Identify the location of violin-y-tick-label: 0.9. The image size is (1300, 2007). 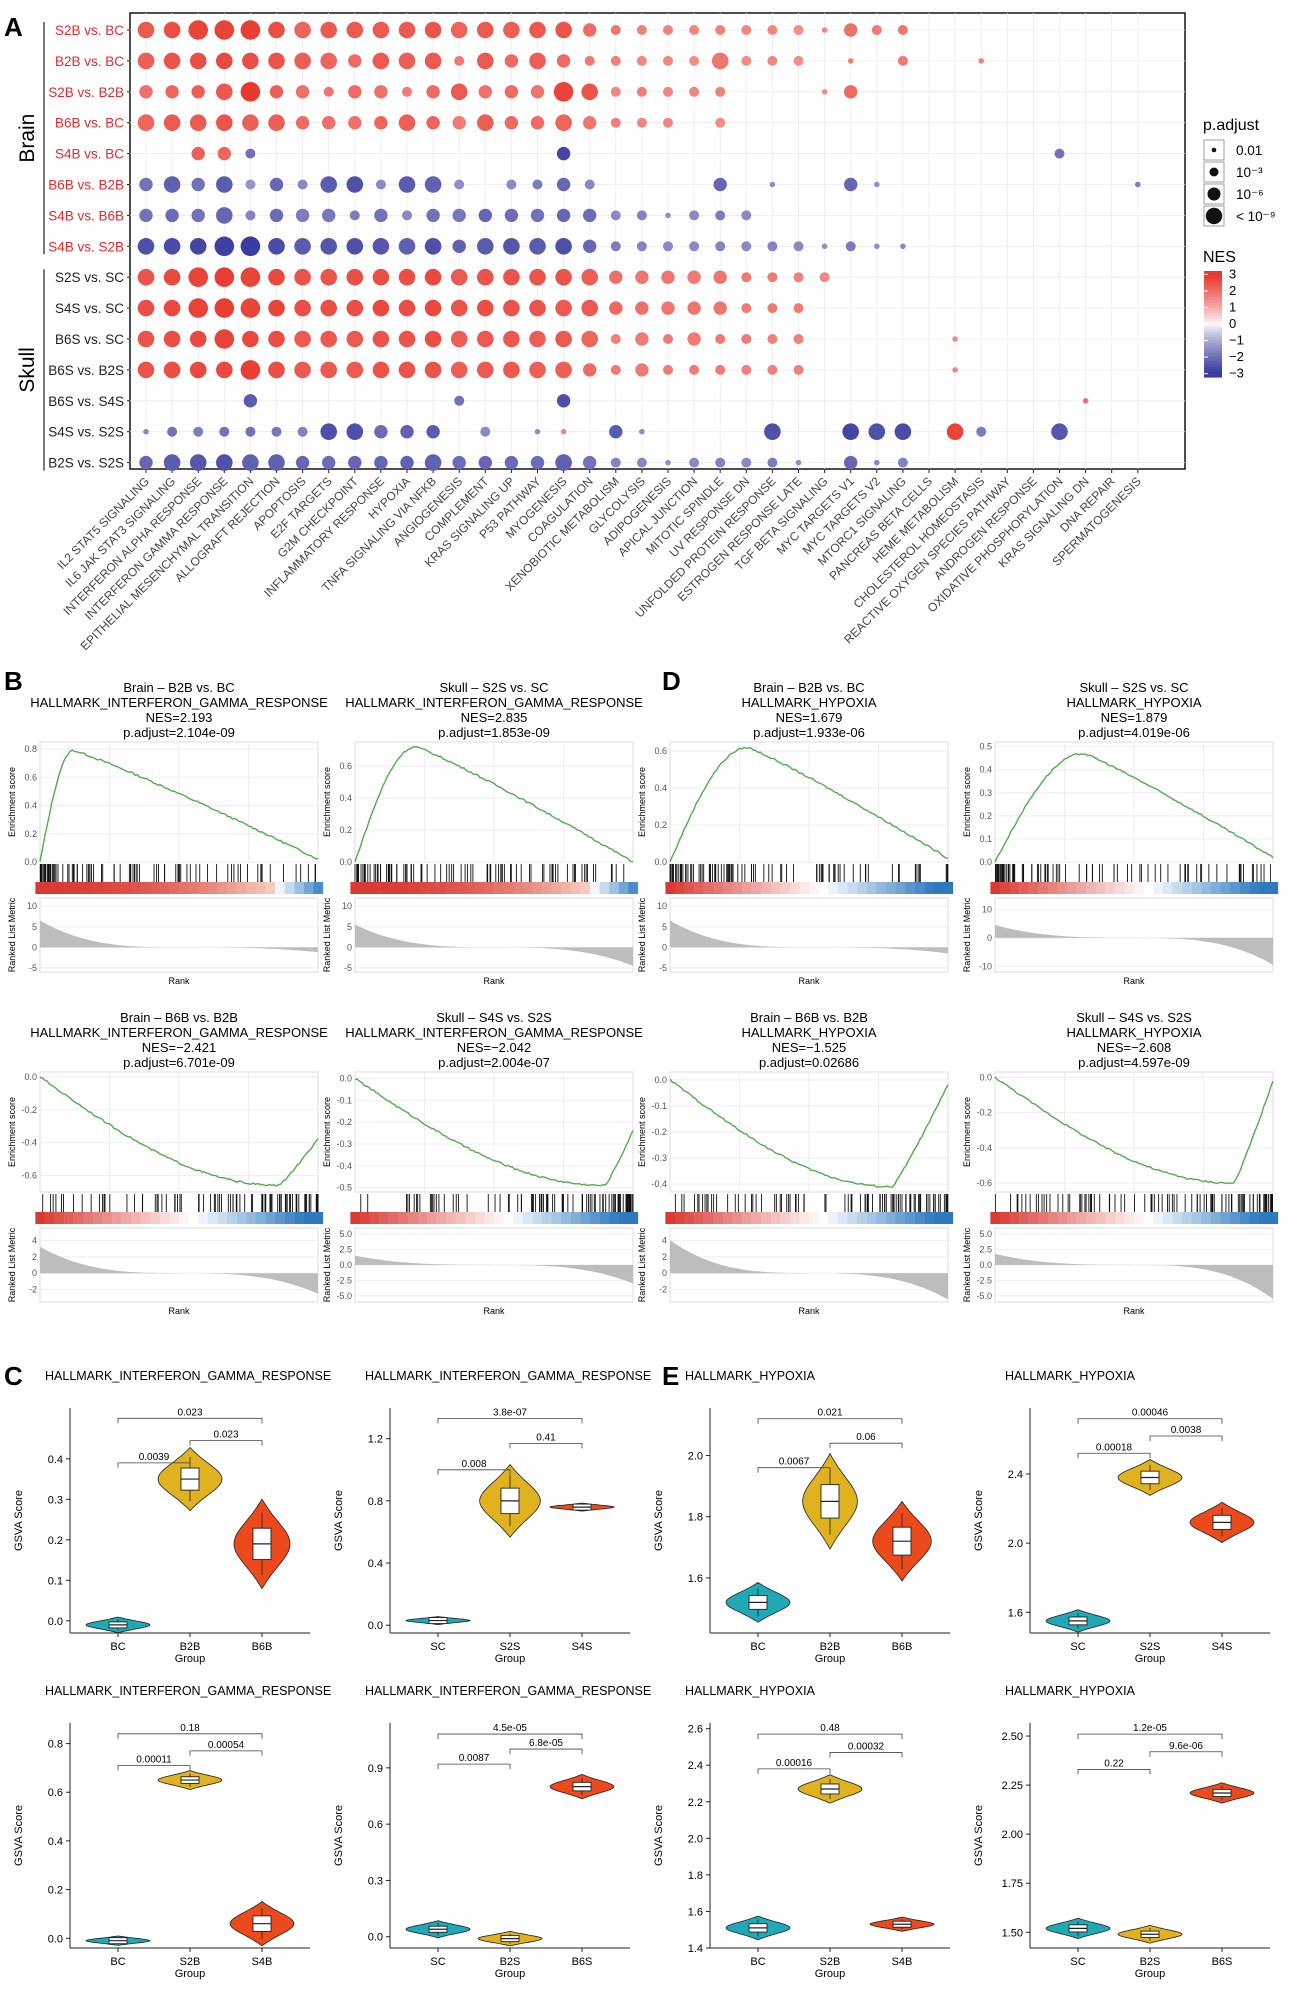
(375, 1769).